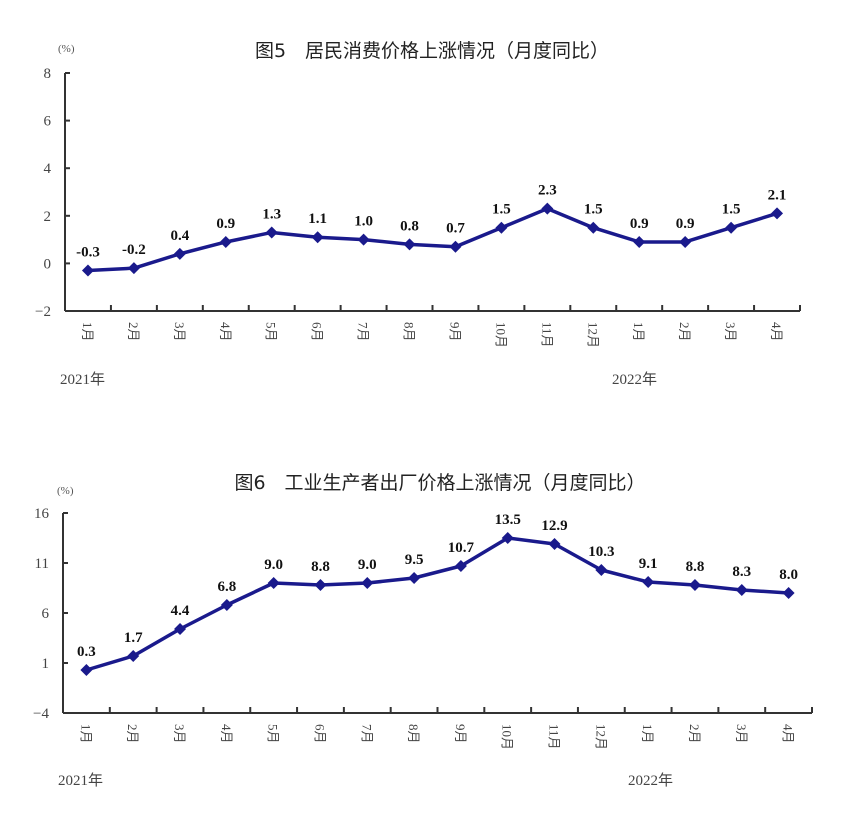 The height and width of the screenshot is (824, 868). What do you see at coordinates (461, 548) in the screenshot?
I see `data-label: 10.7` at bounding box center [461, 548].